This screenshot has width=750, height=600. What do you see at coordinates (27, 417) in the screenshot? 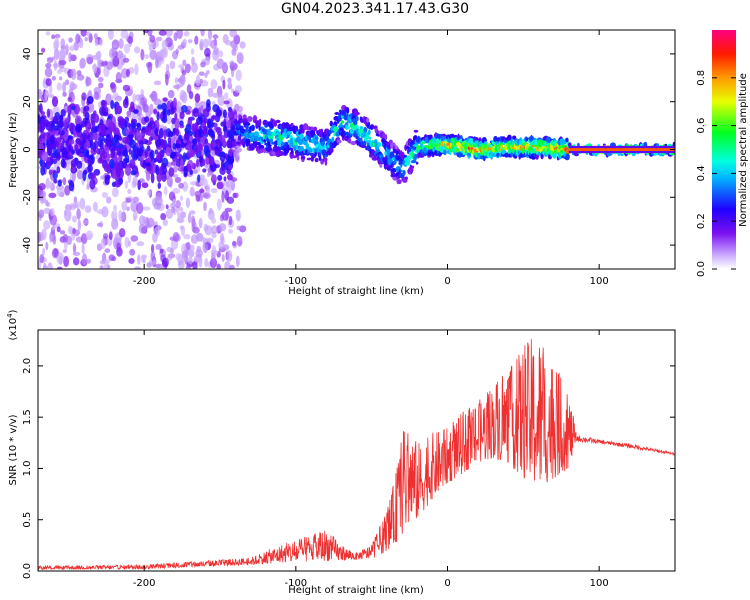
I see `snr-ytick-label: 1.5` at bounding box center [27, 417].